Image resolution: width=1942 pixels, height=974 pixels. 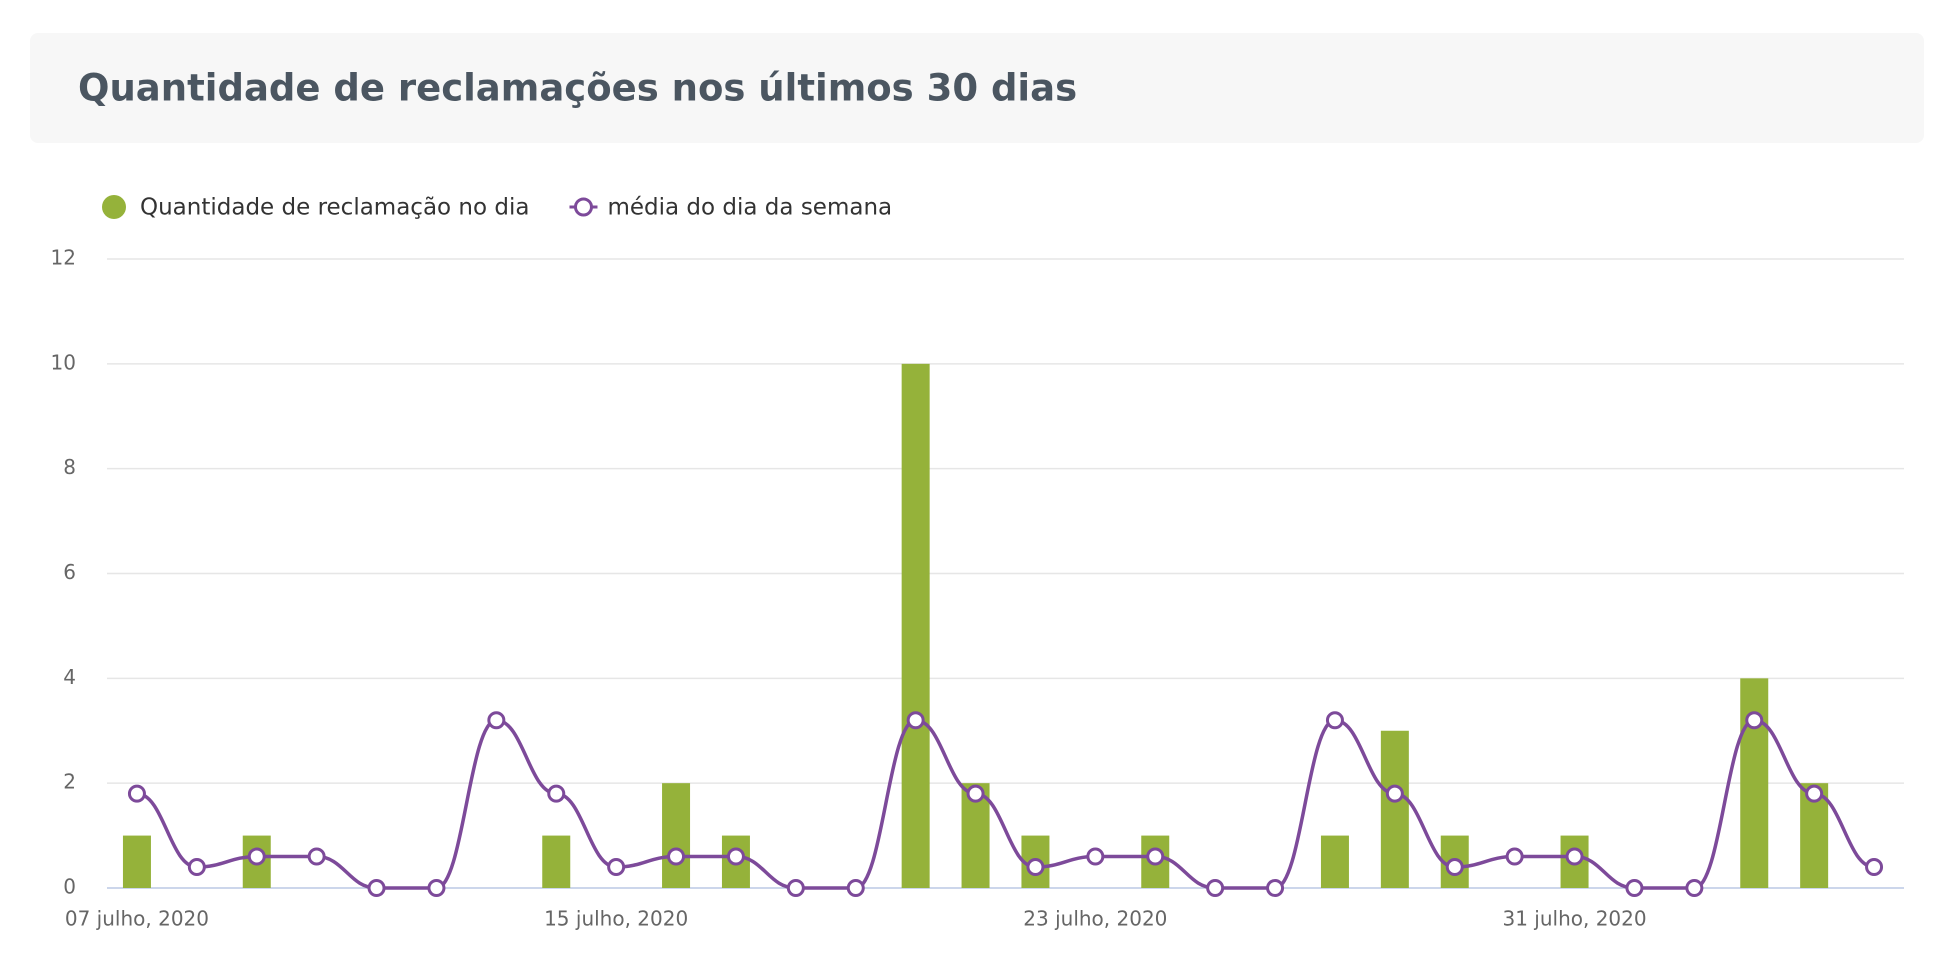 I want to click on x-tick-label: 15 julho, 2020, so click(x=616, y=919).